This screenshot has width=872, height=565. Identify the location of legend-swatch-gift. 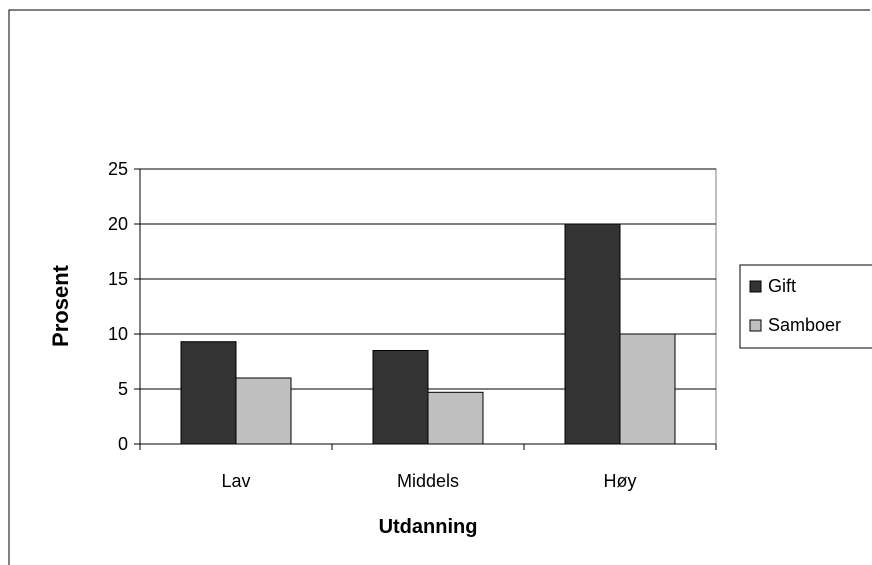
(755, 286).